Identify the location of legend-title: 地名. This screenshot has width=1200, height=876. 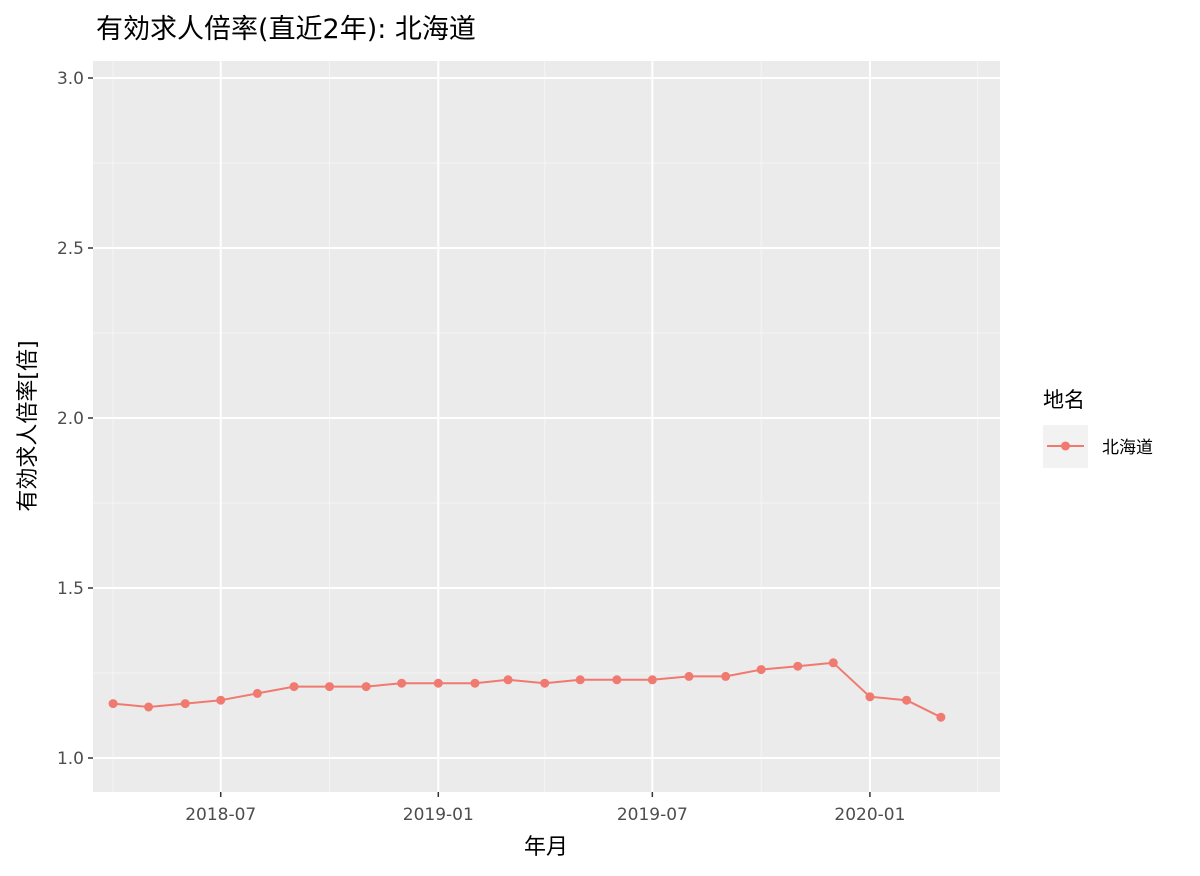
(1064, 400).